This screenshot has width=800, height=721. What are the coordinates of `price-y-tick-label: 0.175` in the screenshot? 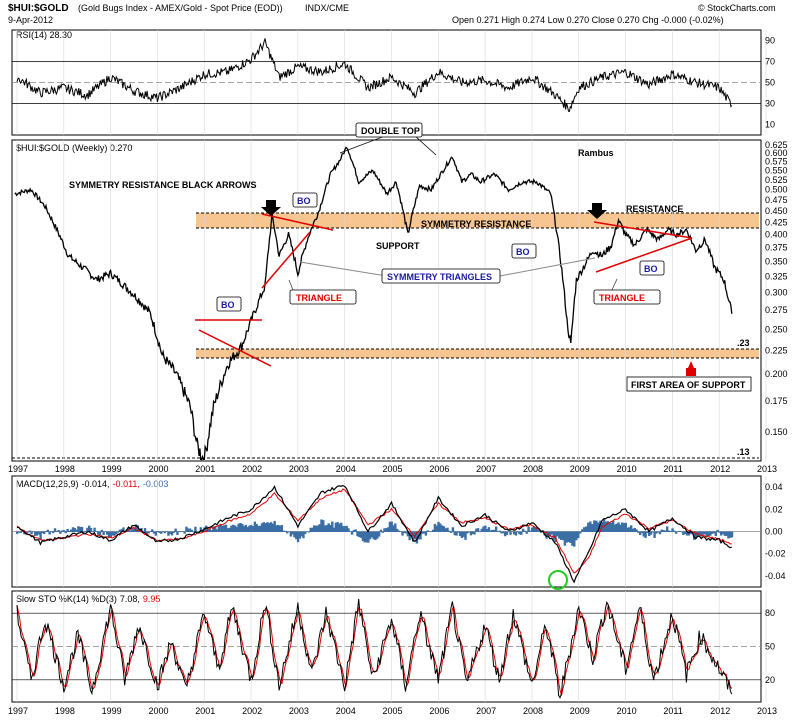 It's located at (776, 401).